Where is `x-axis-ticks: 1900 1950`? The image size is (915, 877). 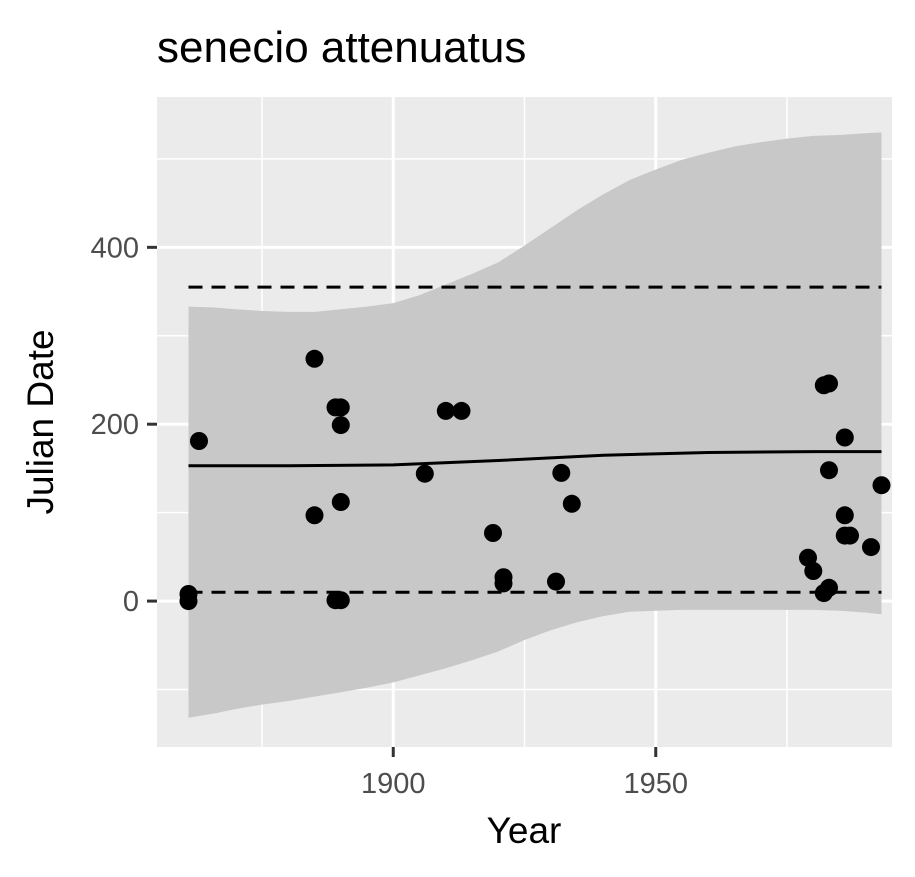
x-axis-ticks: 1900 1950 is located at coordinates (524, 773).